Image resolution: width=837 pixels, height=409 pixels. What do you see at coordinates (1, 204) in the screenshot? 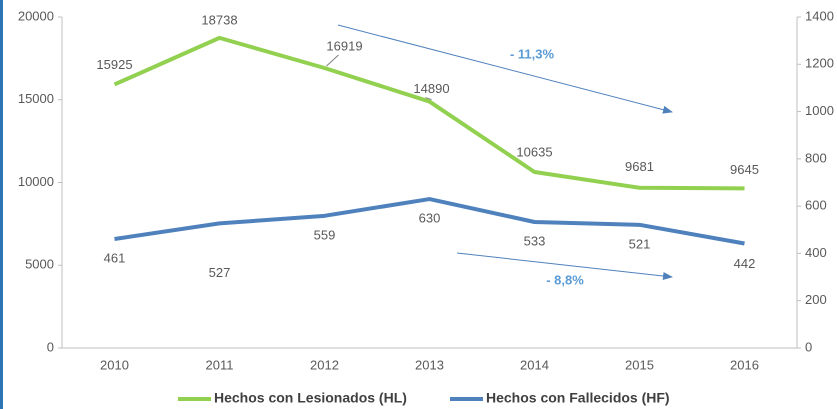
I see `border` at bounding box center [1, 204].